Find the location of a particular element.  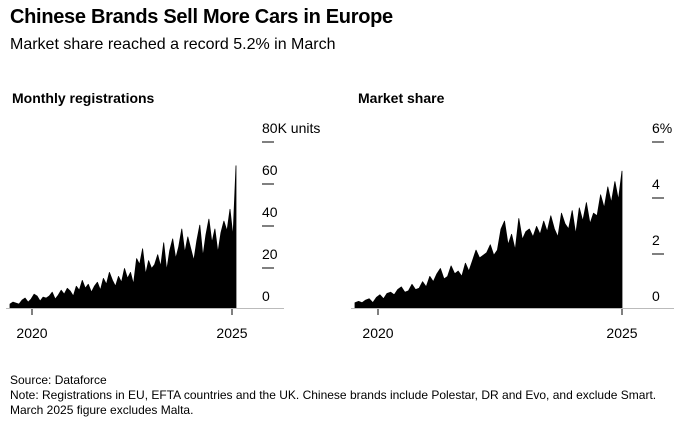

y-tick-label: 80K units is located at coordinates (291, 128).